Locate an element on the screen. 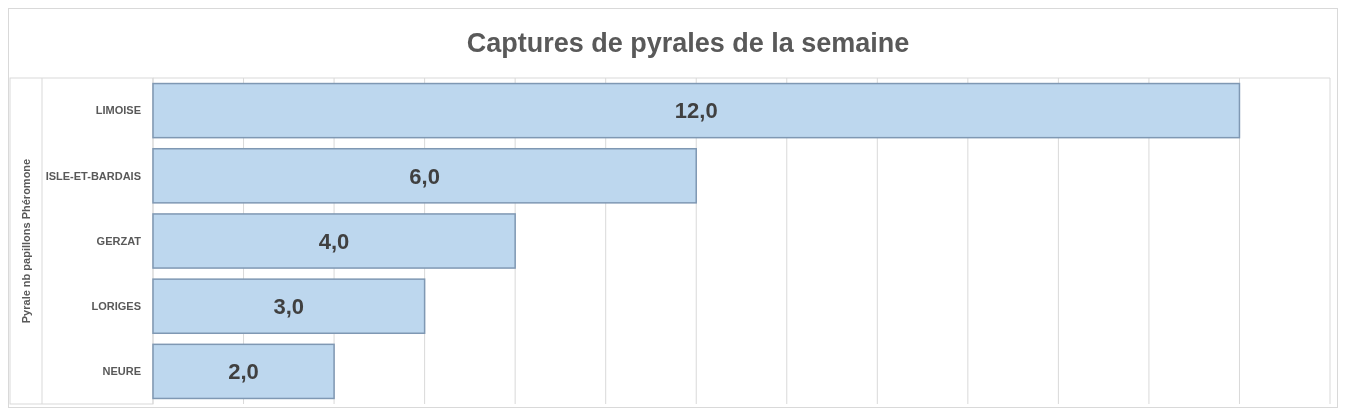 This screenshot has height=416, width=1346. data-label: 6,0 is located at coordinates (424, 176).